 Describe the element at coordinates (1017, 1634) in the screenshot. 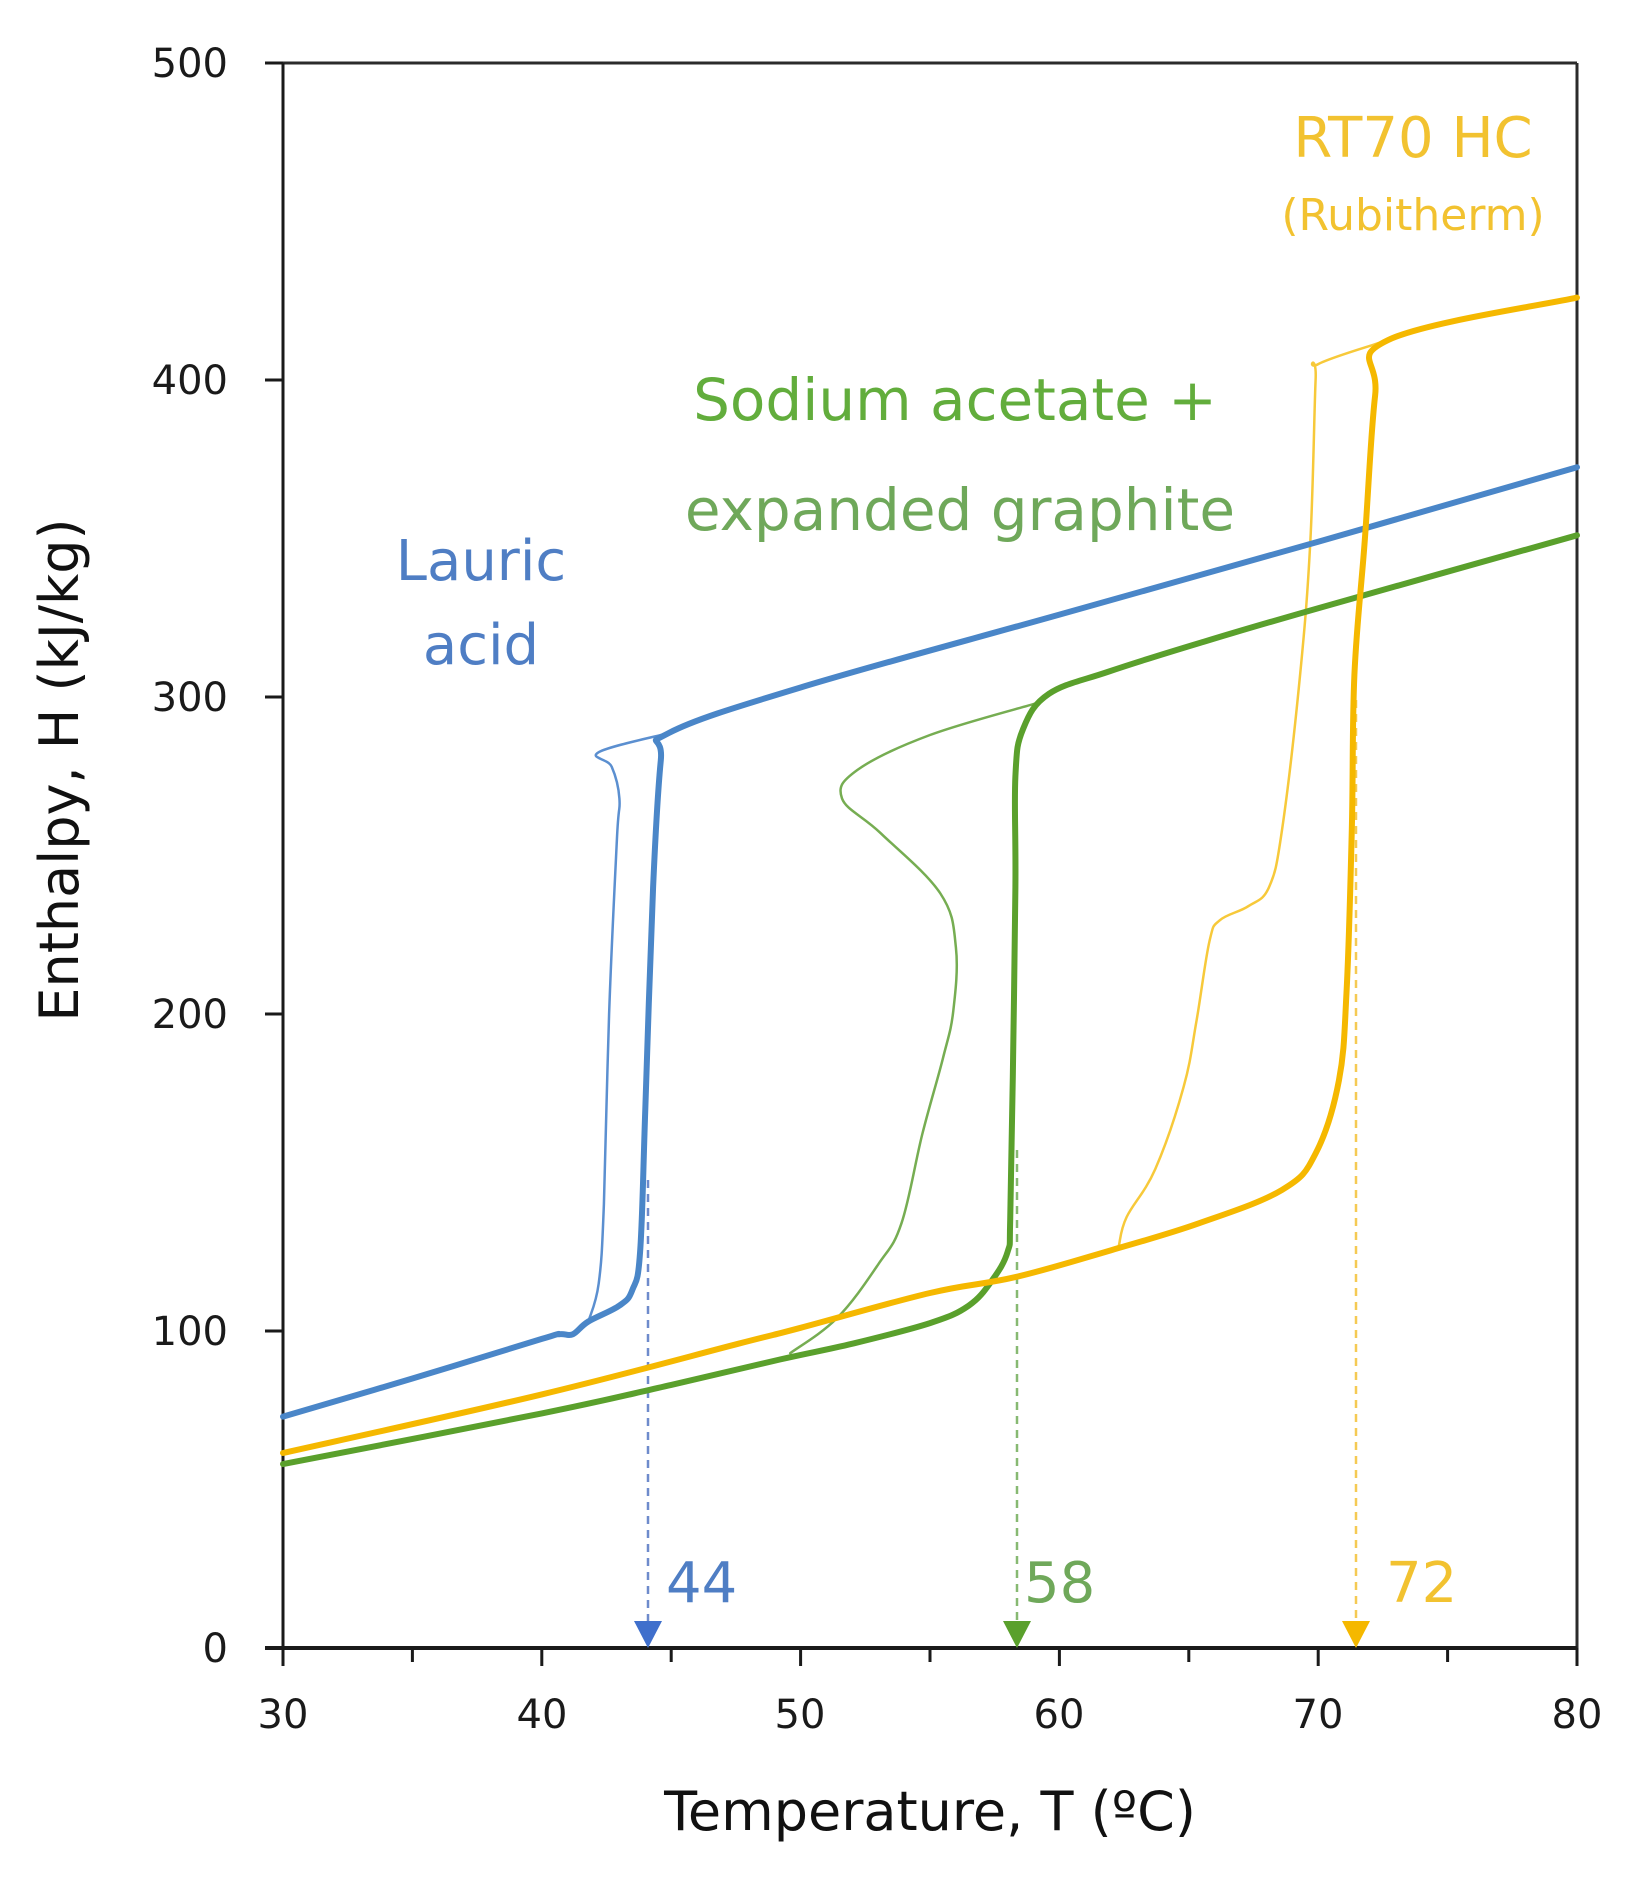

I see `sodium-arrow-icon` at that location.